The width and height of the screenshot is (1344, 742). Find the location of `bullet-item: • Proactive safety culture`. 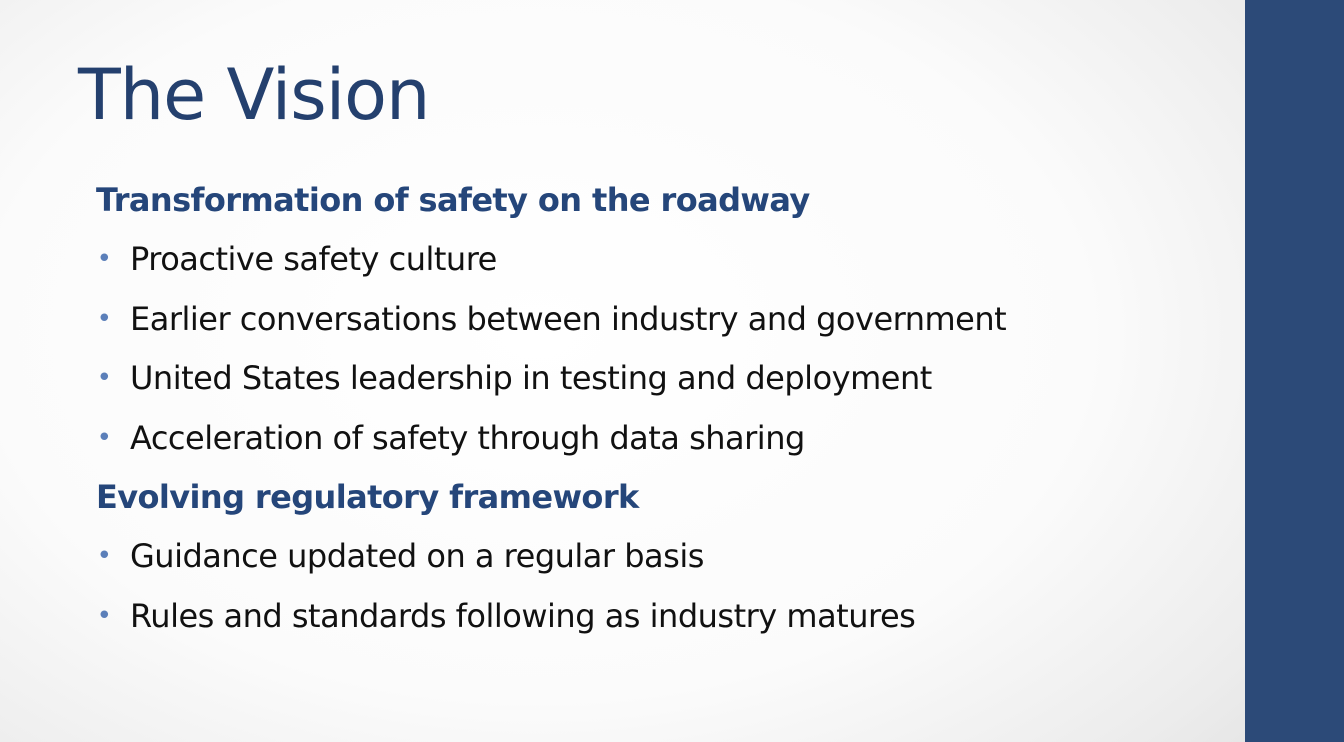

bullet-item: • Proactive safety culture is located at coordinates (656, 261).